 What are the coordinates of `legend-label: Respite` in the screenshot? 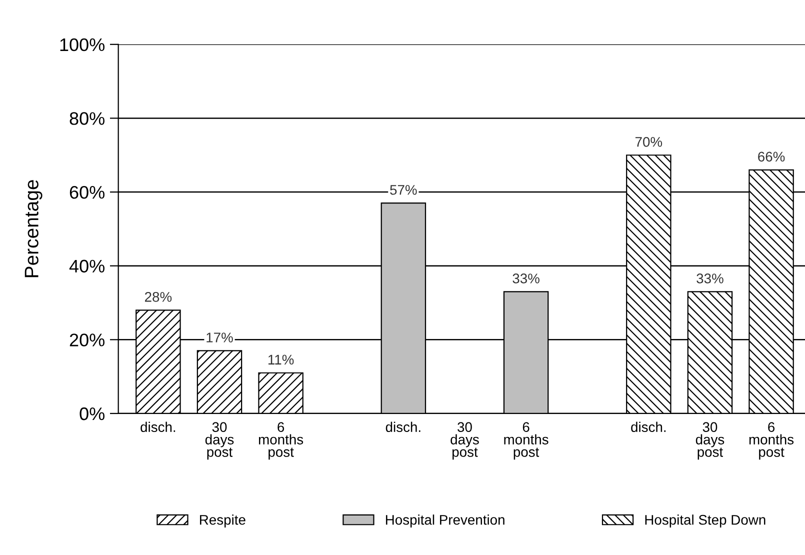 It's located at (223, 521).